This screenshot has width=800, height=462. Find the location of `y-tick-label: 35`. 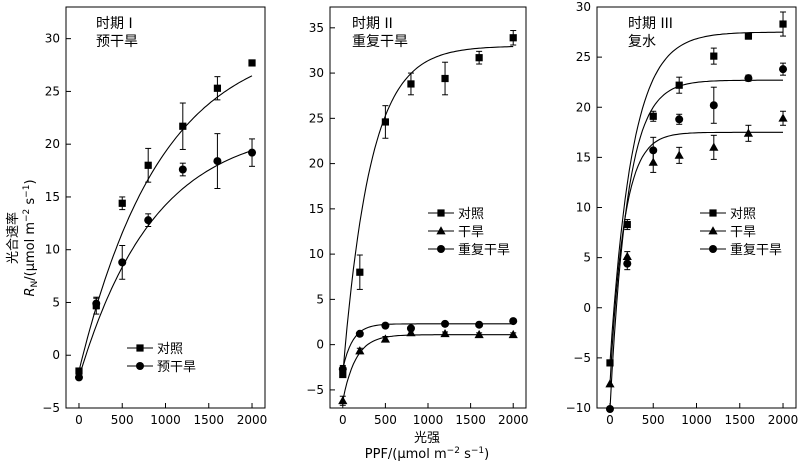

y-tick-label: 35 is located at coordinates (316, 28).